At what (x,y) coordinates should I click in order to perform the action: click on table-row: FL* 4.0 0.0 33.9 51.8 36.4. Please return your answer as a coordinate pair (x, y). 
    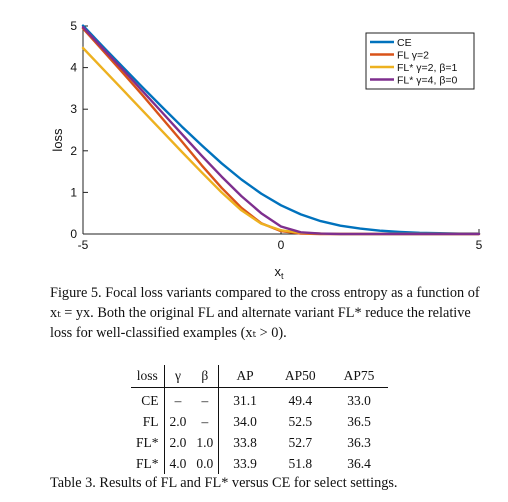
    Looking at the image, I should click on (259, 463).